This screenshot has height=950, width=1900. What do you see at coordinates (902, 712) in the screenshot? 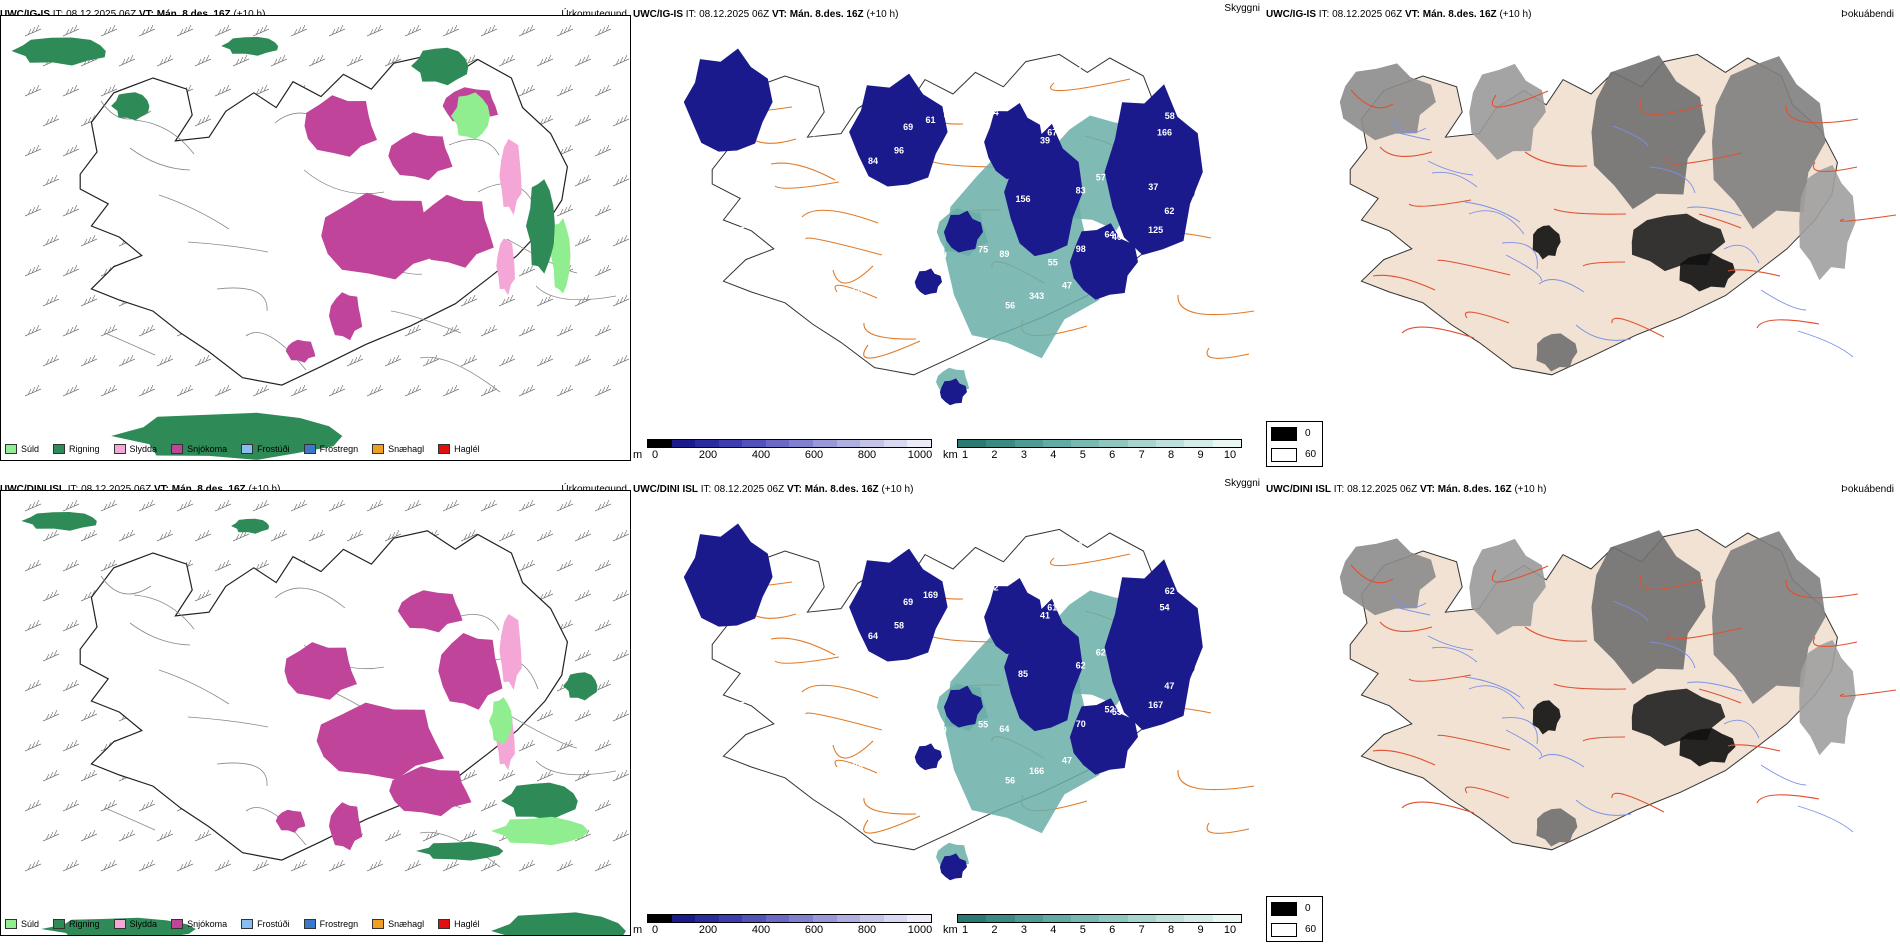
I see `cloudbase-label: 43` at bounding box center [902, 712].